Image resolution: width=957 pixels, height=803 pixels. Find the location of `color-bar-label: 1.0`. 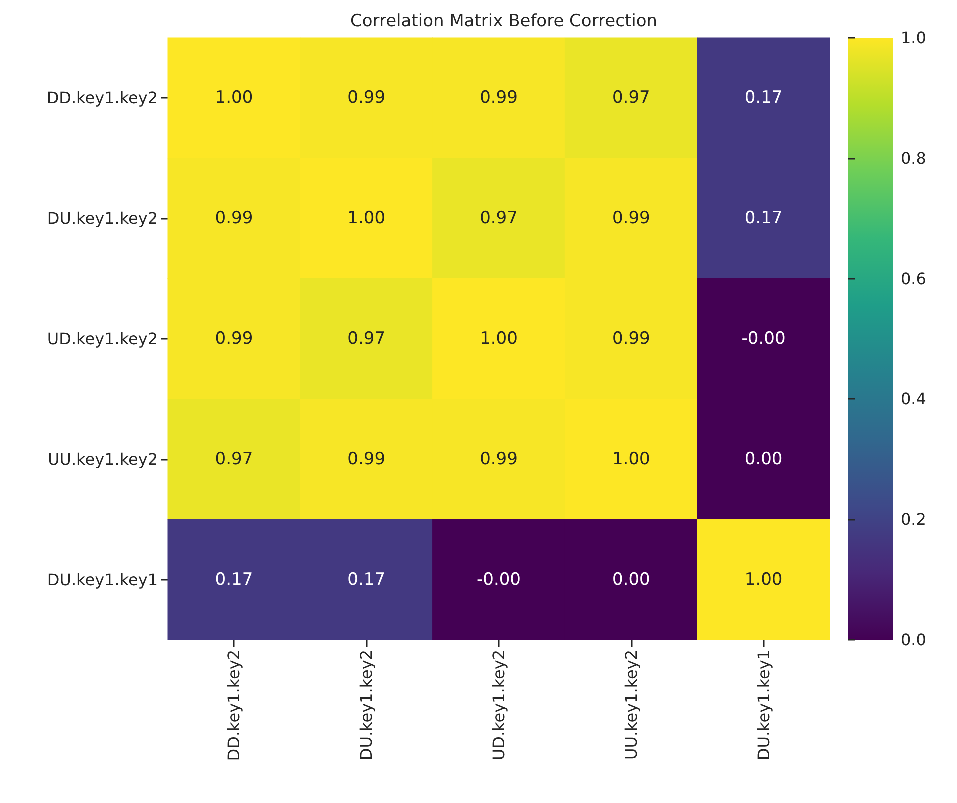

color-bar-label: 1.0 is located at coordinates (913, 38).